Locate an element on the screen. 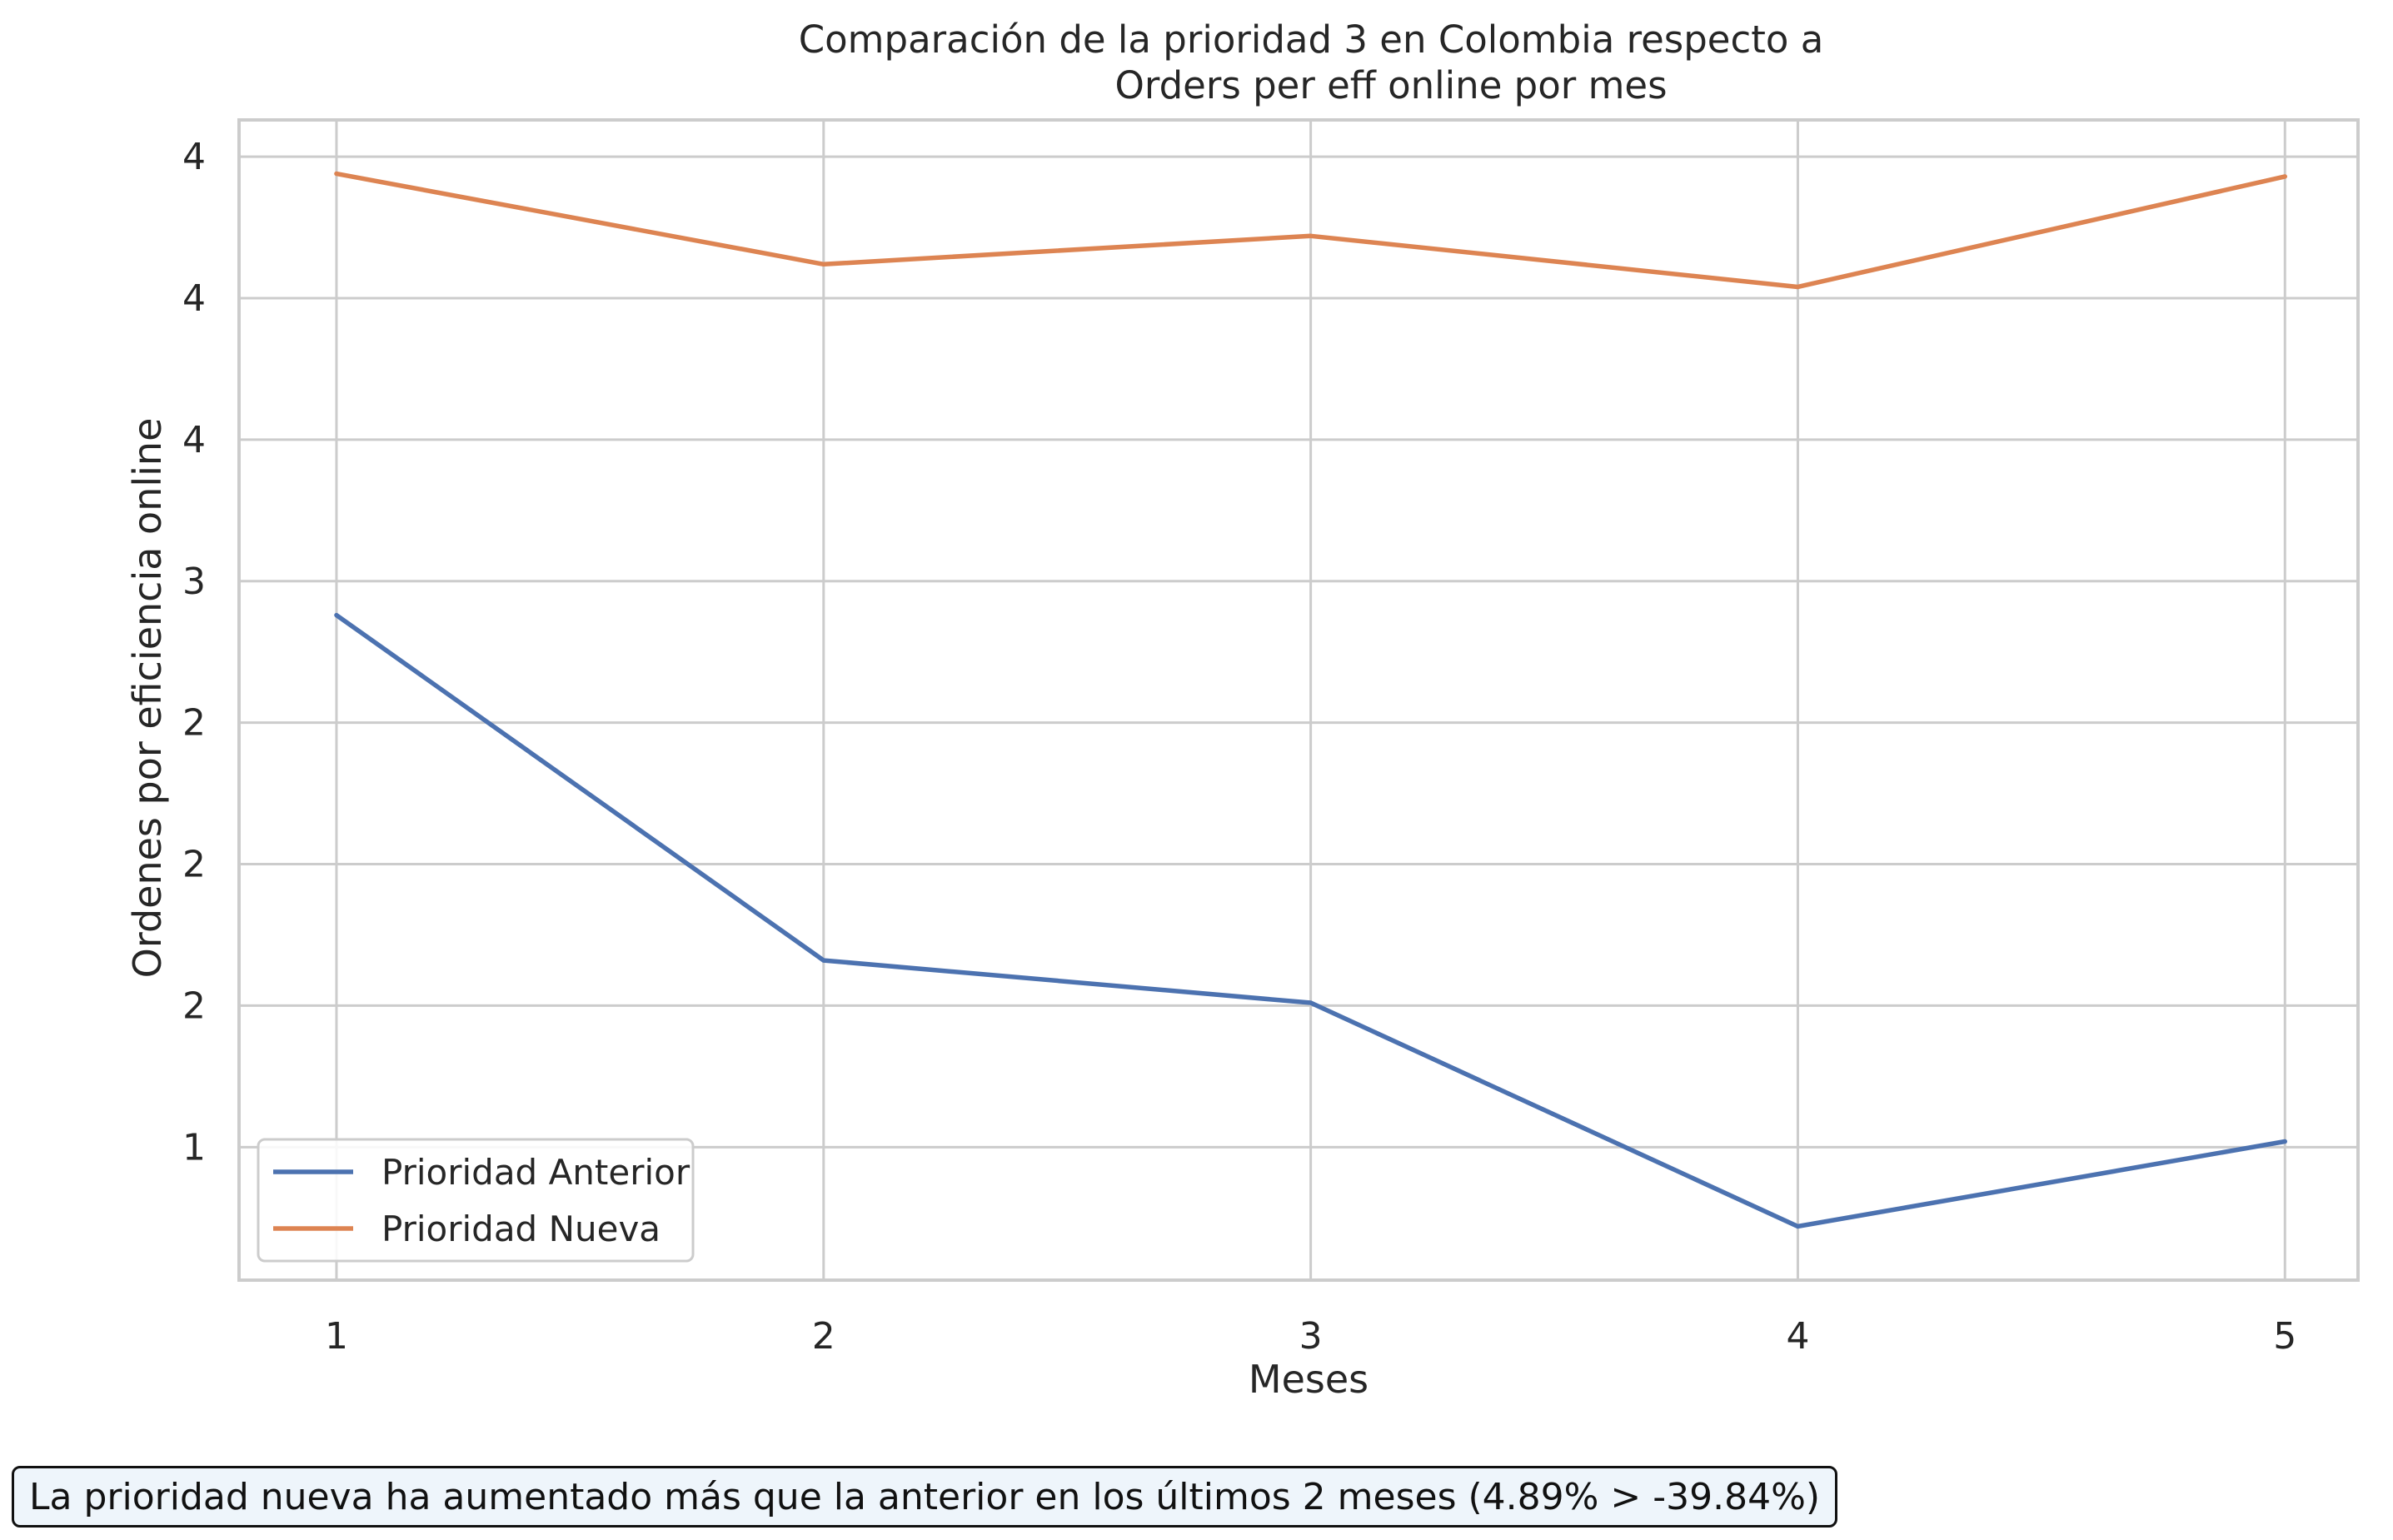 The height and width of the screenshot is (1540, 2393). y-tick-label: 3 is located at coordinates (194, 582).